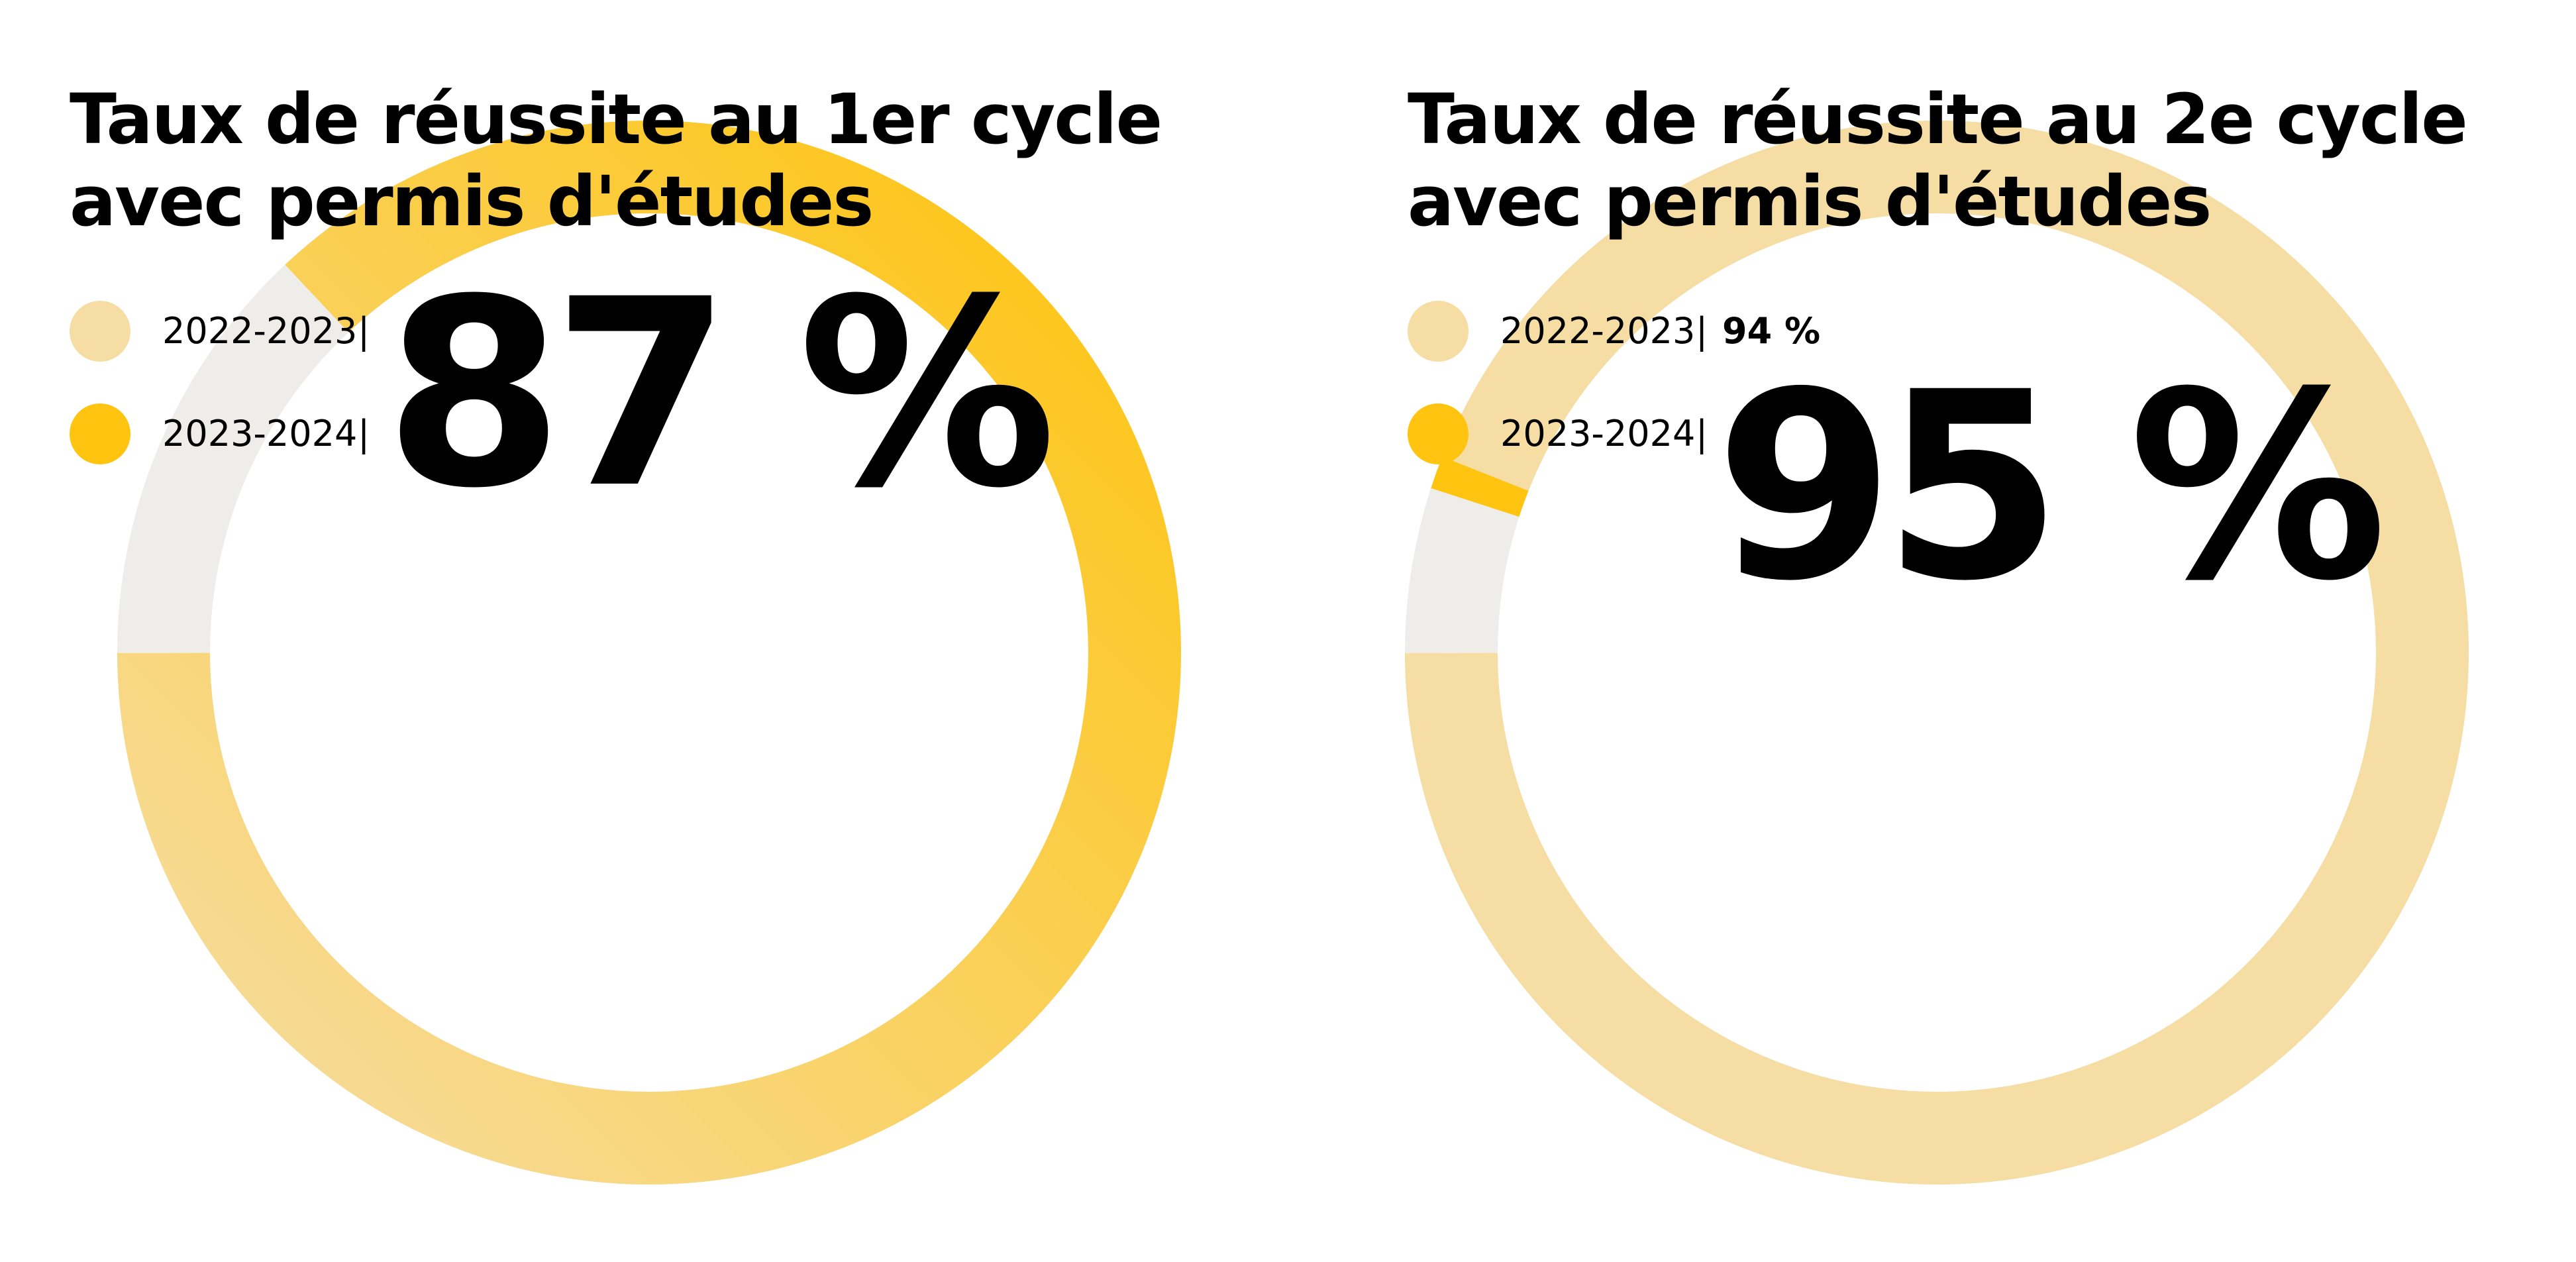  I want to click on current-year-value: 95 %, so click(2051, 487).